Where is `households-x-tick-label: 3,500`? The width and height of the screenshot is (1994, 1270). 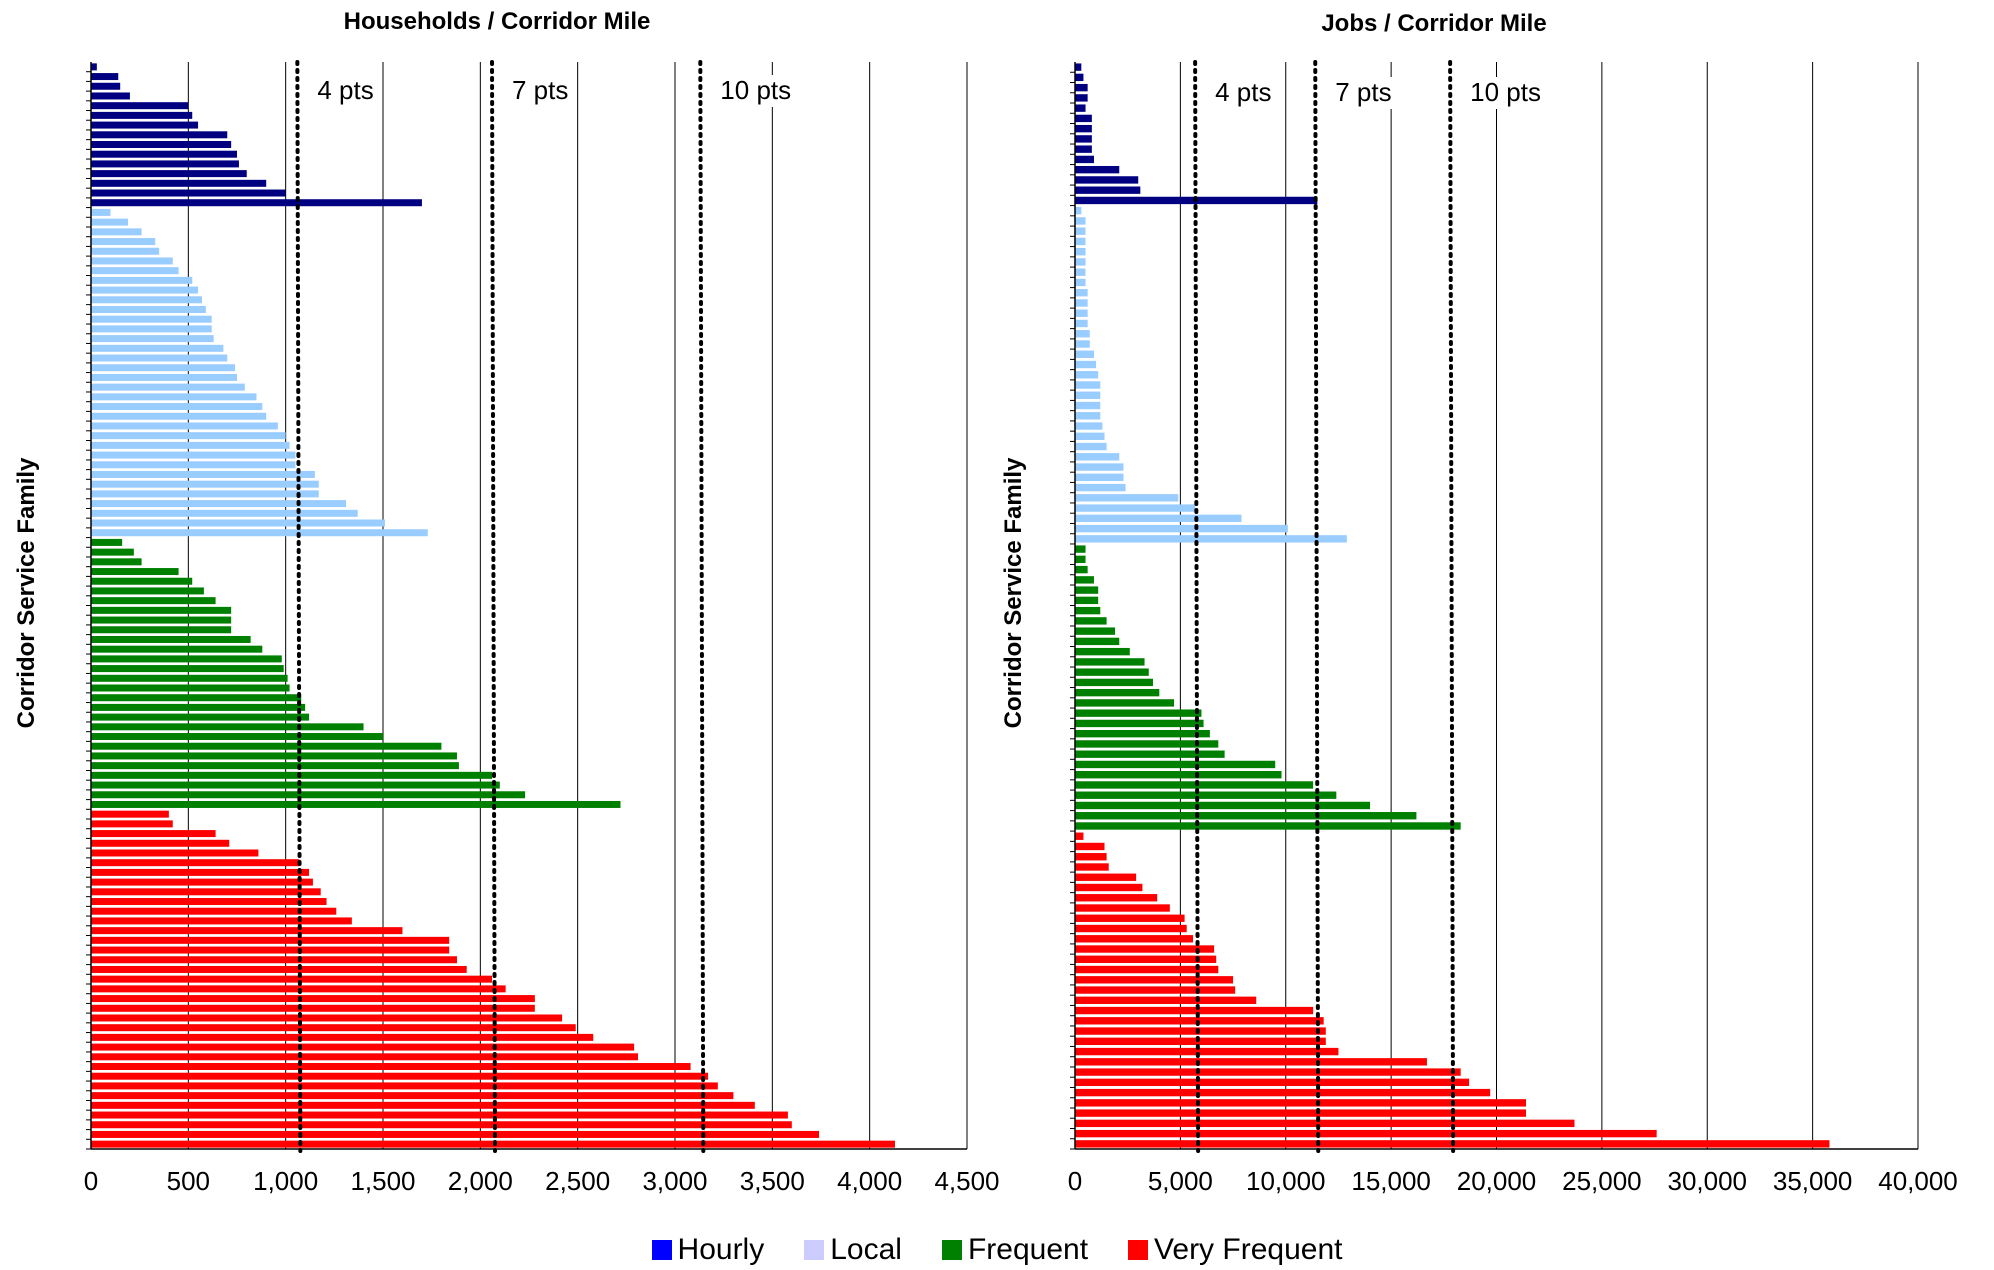 households-x-tick-label: 3,500 is located at coordinates (772, 1181).